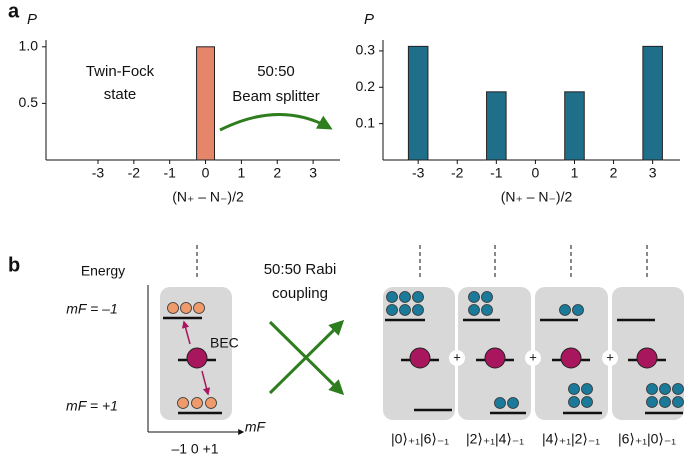 The image size is (685, 461). Describe the element at coordinates (194, 449) in the screenshot. I see `mf-ticks: –1 0 +1` at that location.